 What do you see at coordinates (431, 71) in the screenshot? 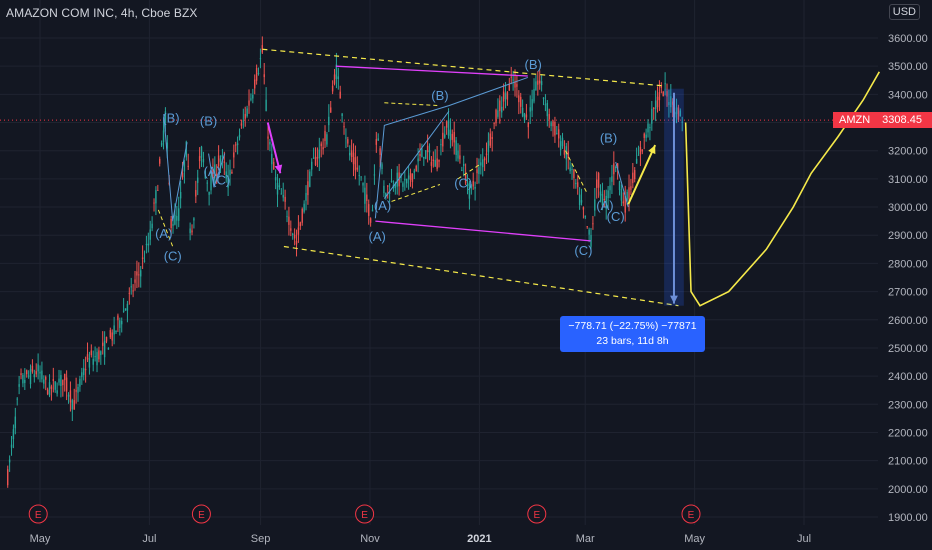
I see `magenta-trend-line` at bounding box center [431, 71].